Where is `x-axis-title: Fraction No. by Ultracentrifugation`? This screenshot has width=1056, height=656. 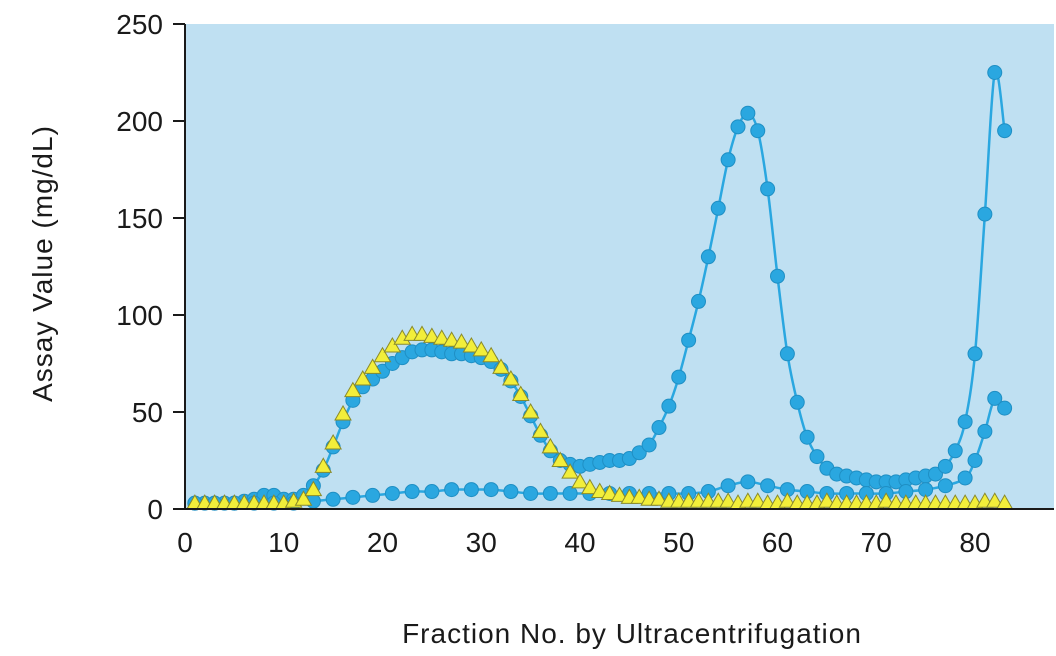
x-axis-title: Fraction No. by Ultracentrifugation is located at coordinates (632, 633).